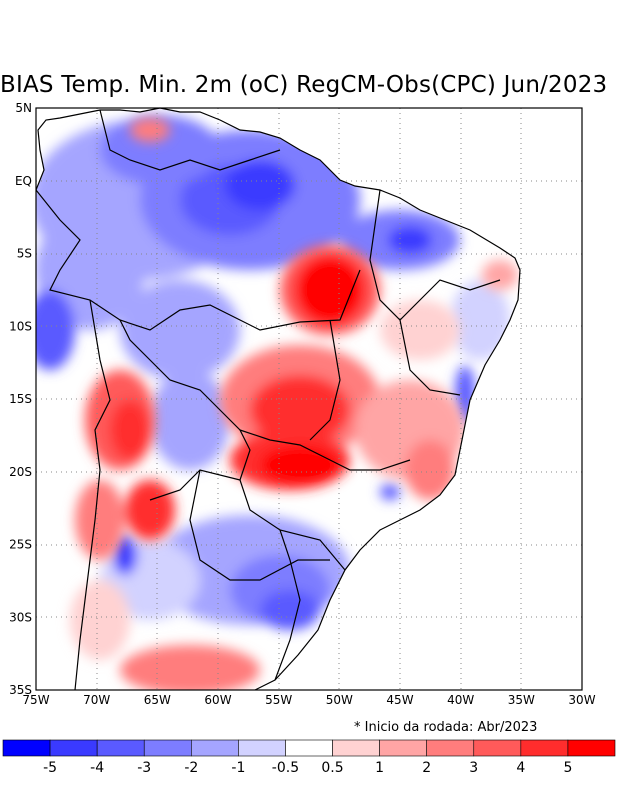 This screenshot has height=800, width=618. I want to click on lon-tick-label: 60W, so click(217, 700).